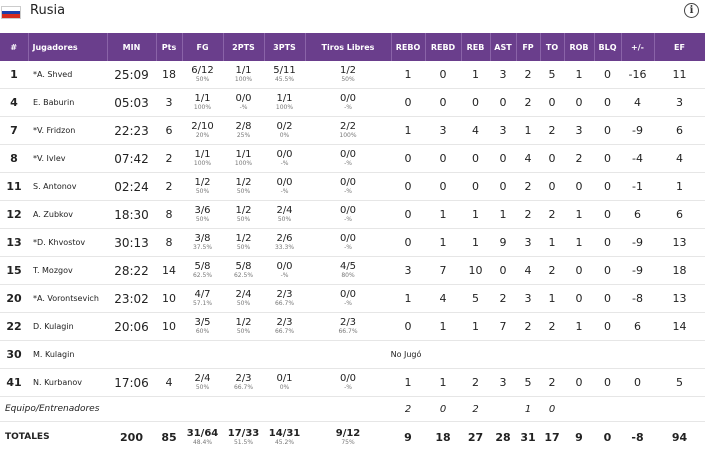  I want to click on rebo-cell: 0, so click(408, 159).